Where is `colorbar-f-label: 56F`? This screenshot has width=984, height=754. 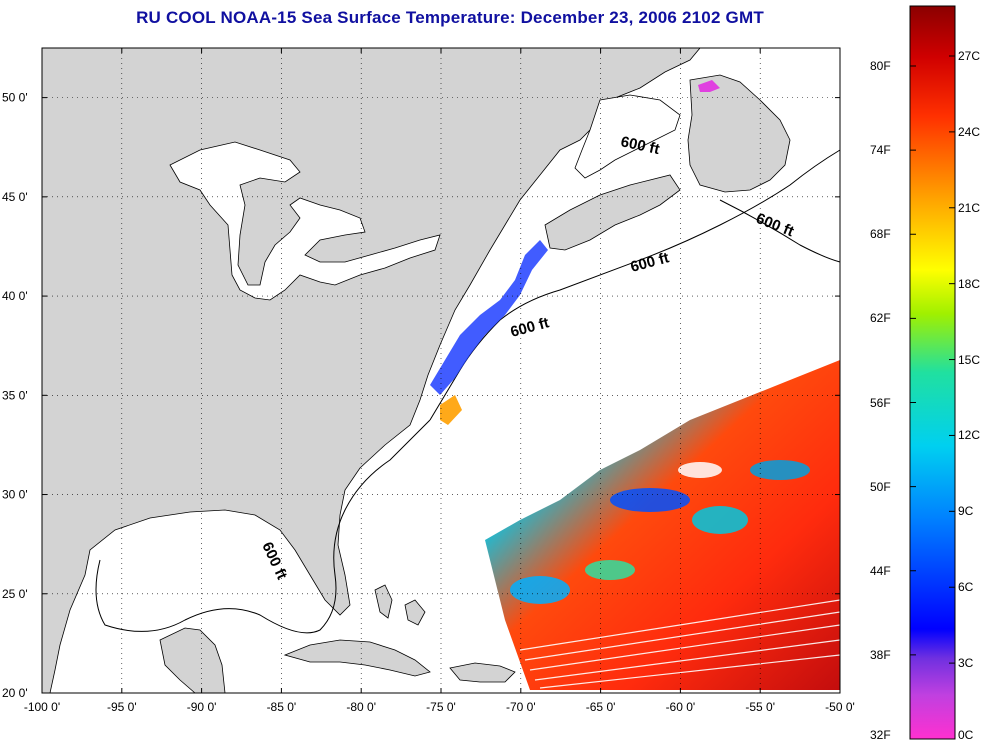 colorbar-f-label: 56F is located at coordinates (880, 402).